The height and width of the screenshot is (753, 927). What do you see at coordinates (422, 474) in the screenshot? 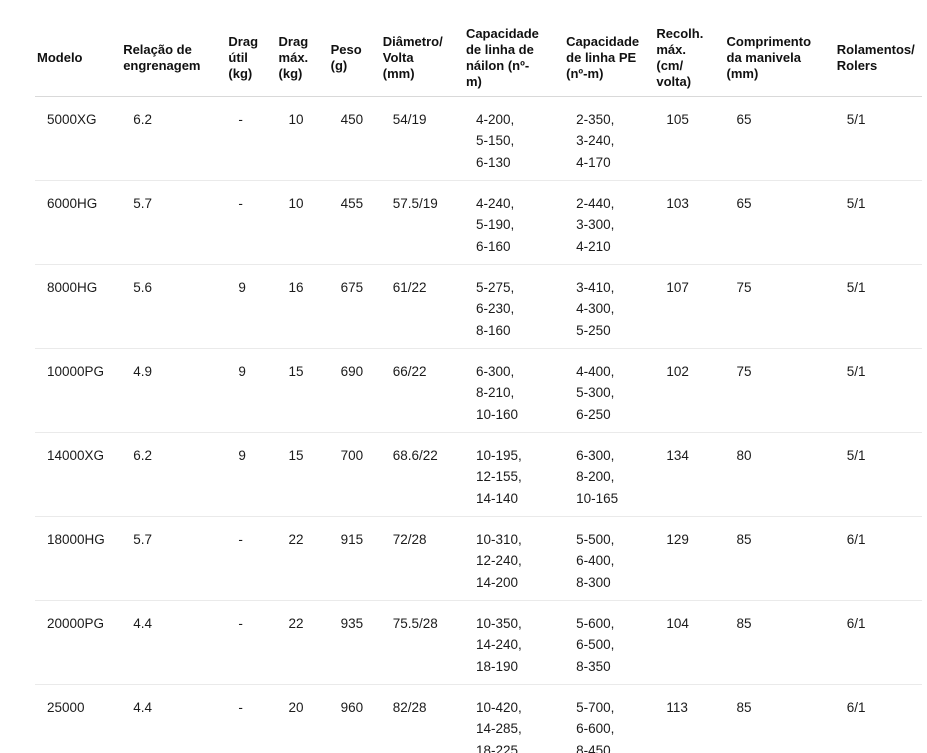
I see `cell-diametro-volta: 68.6/22` at bounding box center [422, 474].